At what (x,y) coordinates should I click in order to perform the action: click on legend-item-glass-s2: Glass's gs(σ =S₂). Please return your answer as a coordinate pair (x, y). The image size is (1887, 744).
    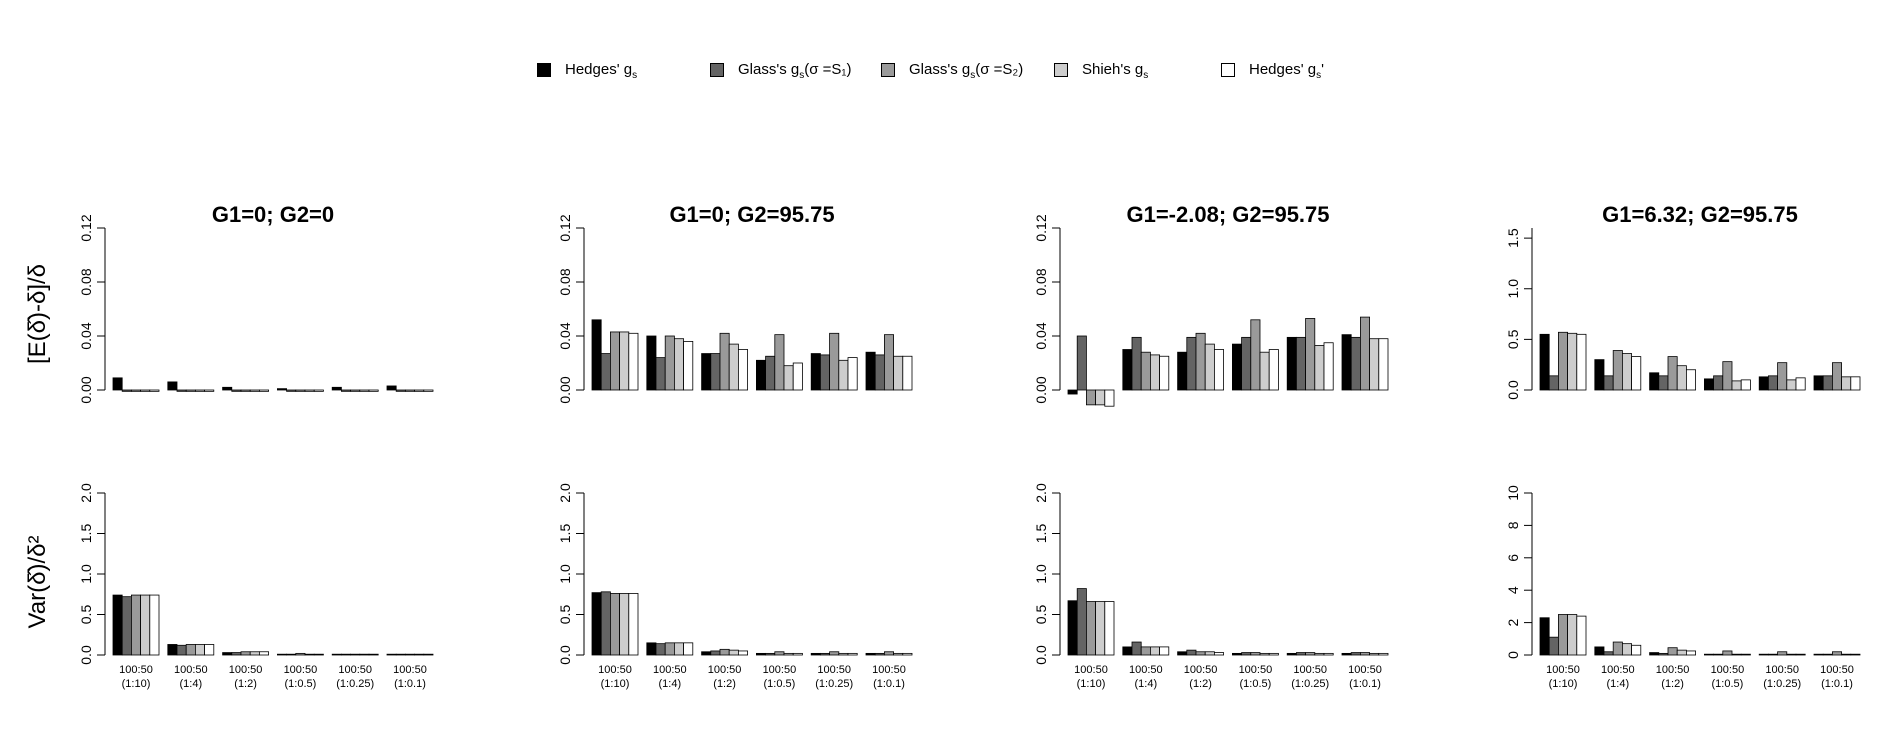
    Looking at the image, I should click on (952, 70).